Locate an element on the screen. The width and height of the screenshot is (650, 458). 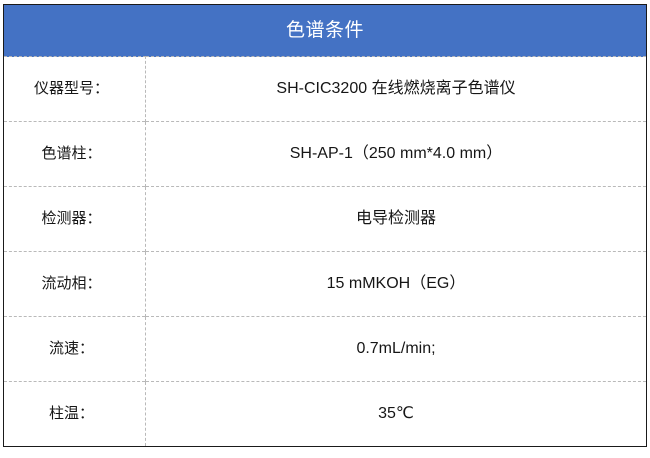
row-value: 电导检测器 is located at coordinates (396, 218).